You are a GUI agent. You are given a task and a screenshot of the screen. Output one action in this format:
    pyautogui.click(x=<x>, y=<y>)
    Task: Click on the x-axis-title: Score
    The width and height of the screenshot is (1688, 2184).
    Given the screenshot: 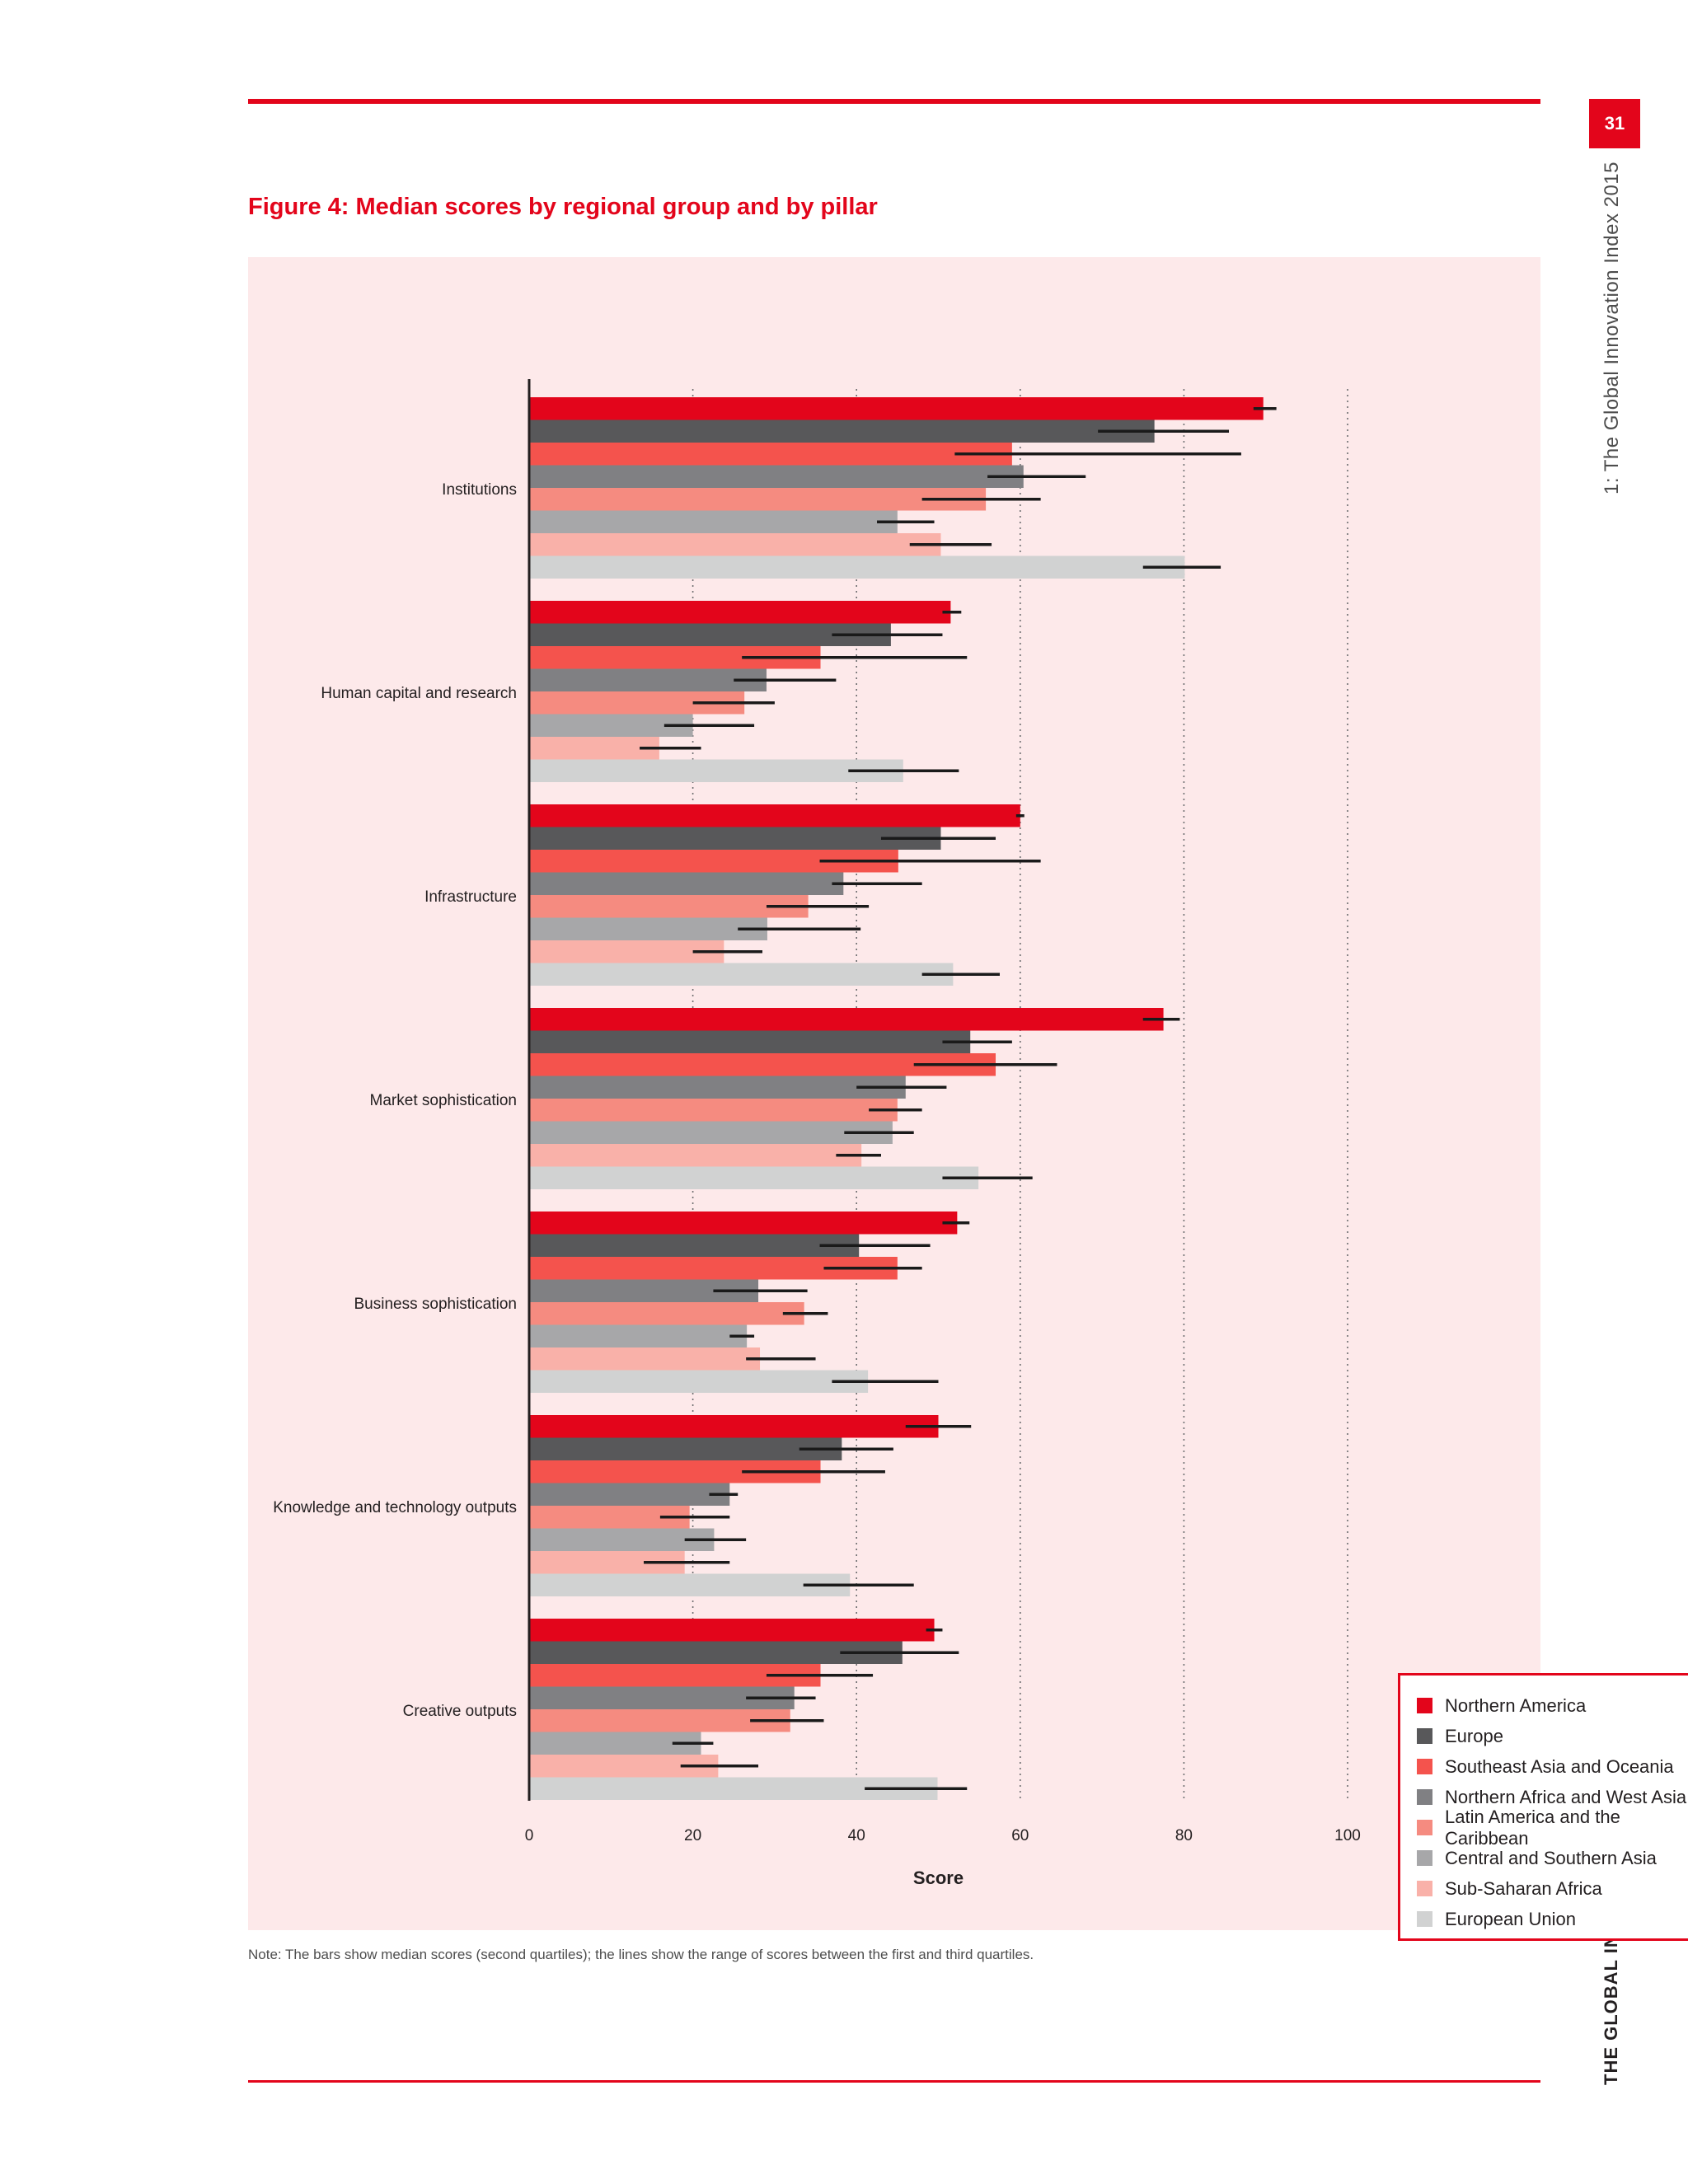 What is the action you would take?
    pyautogui.click(x=938, y=1878)
    